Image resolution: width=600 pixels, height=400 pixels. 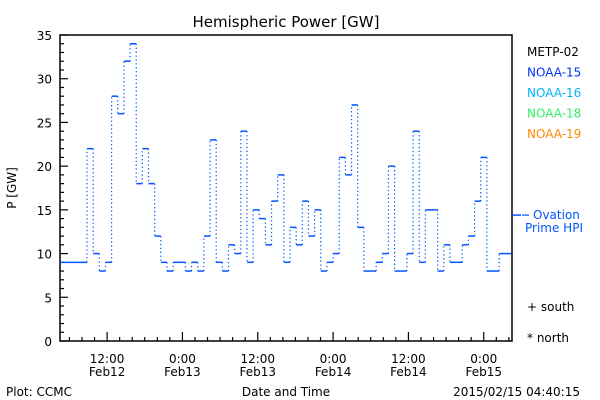 What do you see at coordinates (483, 372) in the screenshot?
I see `x-tick-date: Feb15` at bounding box center [483, 372].